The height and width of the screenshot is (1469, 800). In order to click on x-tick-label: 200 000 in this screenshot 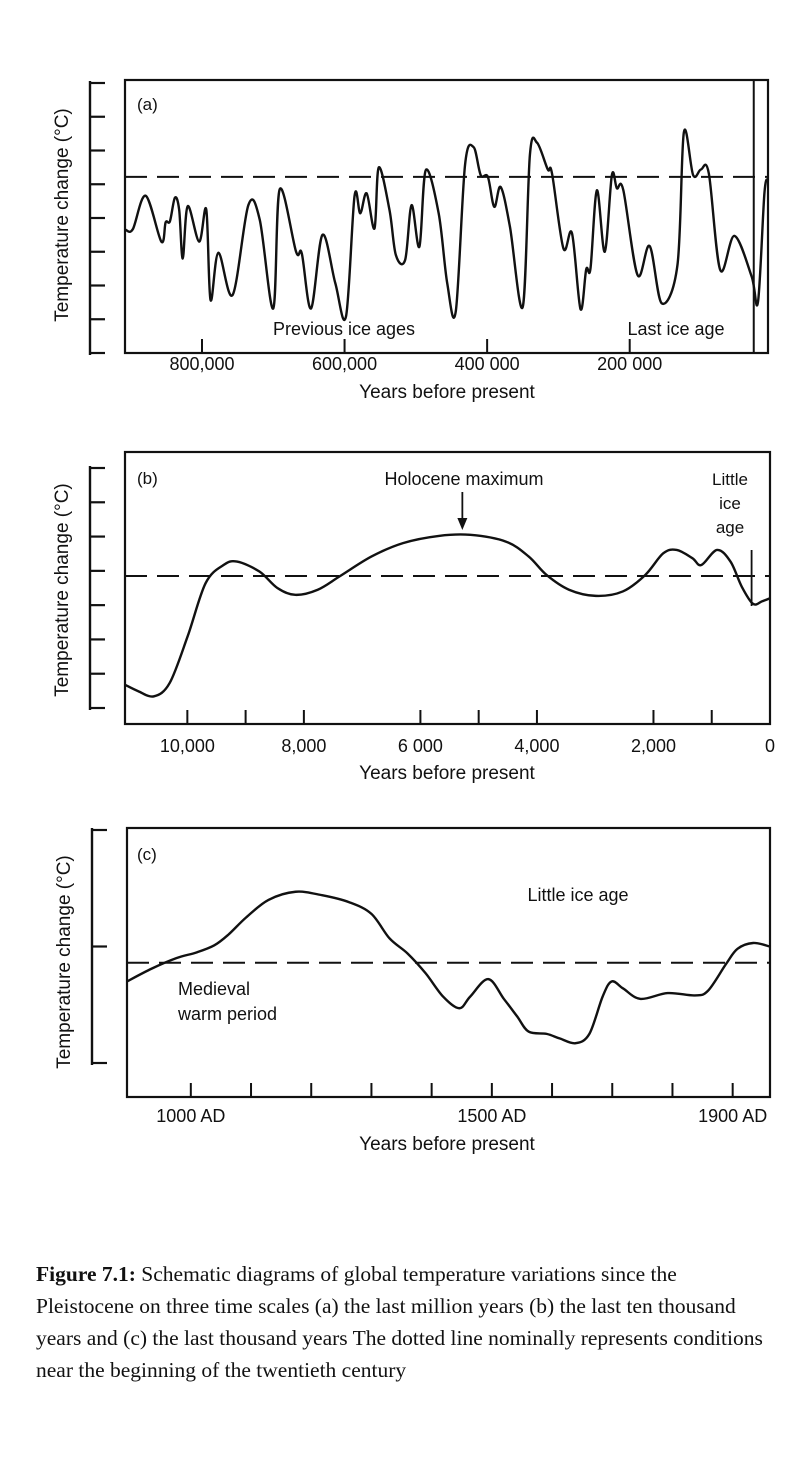, I will do `click(629, 364)`.